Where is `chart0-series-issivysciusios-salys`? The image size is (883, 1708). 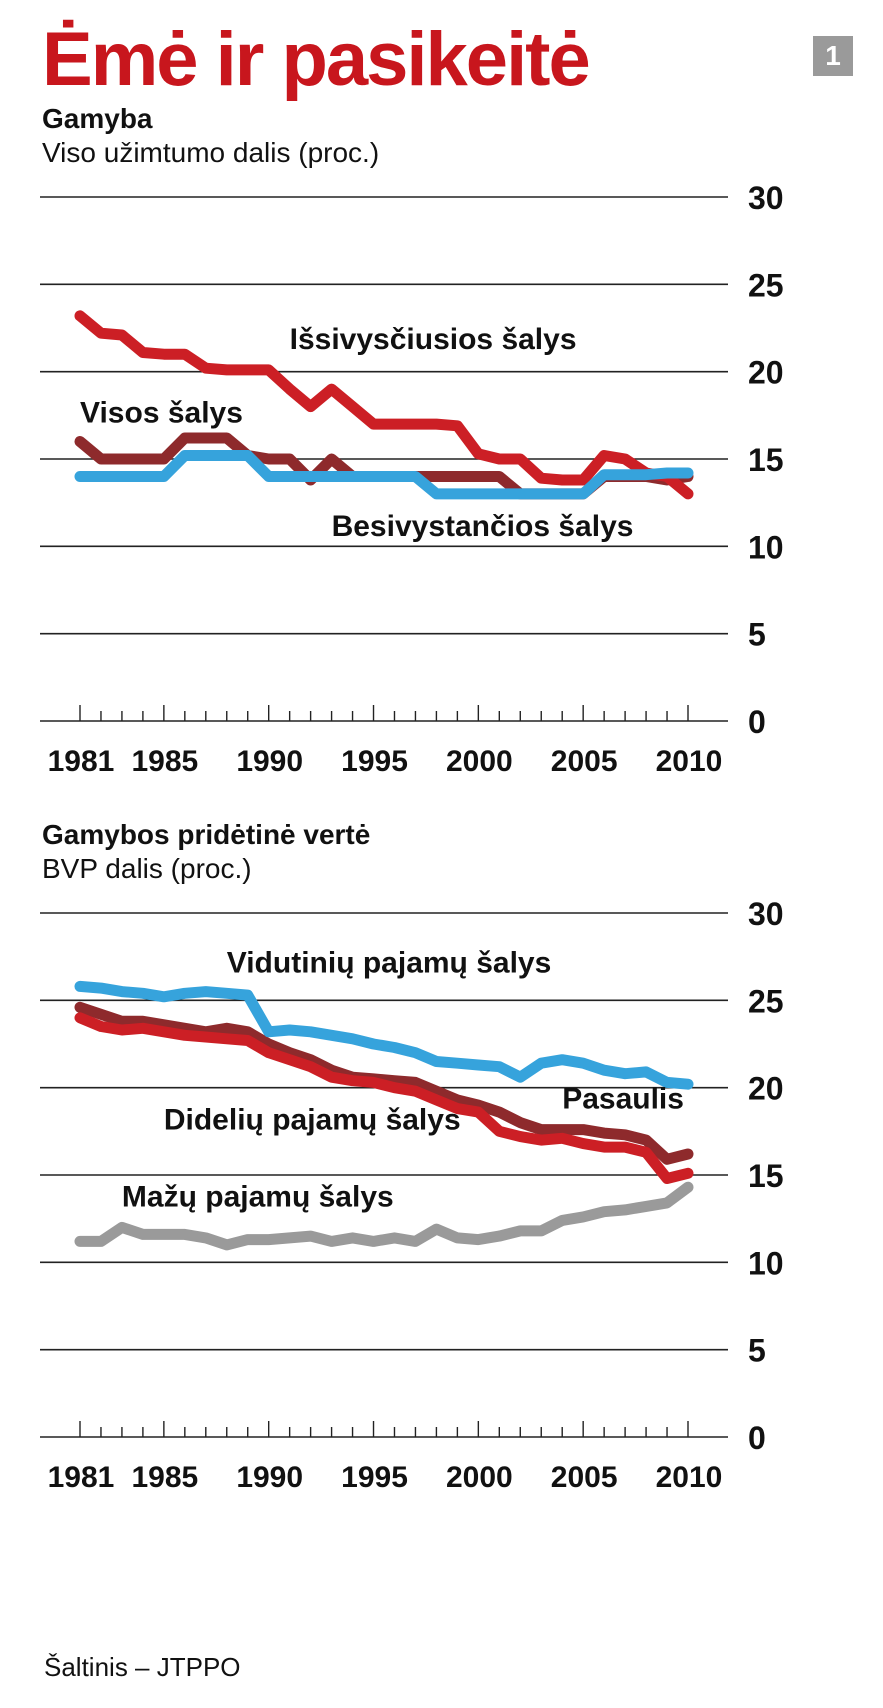
chart0-series-issivysciusios-salys is located at coordinates (384, 405).